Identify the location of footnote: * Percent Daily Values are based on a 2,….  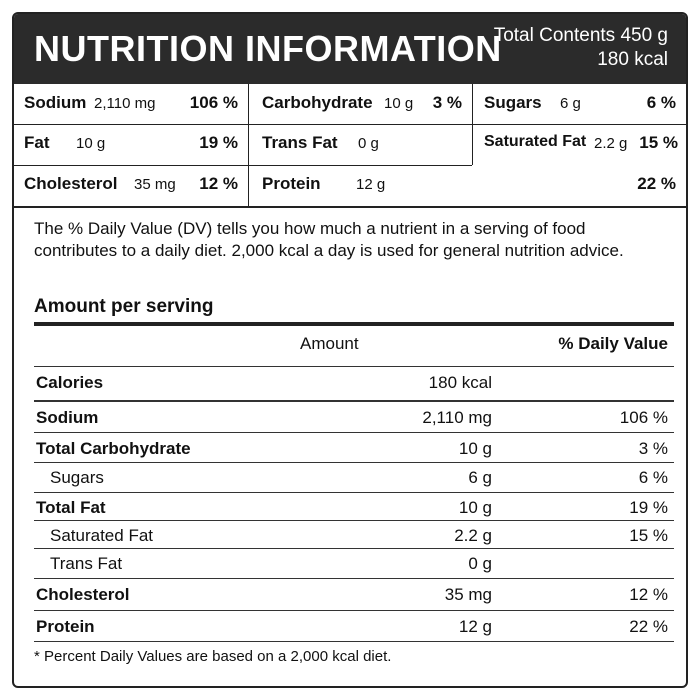
(213, 656).